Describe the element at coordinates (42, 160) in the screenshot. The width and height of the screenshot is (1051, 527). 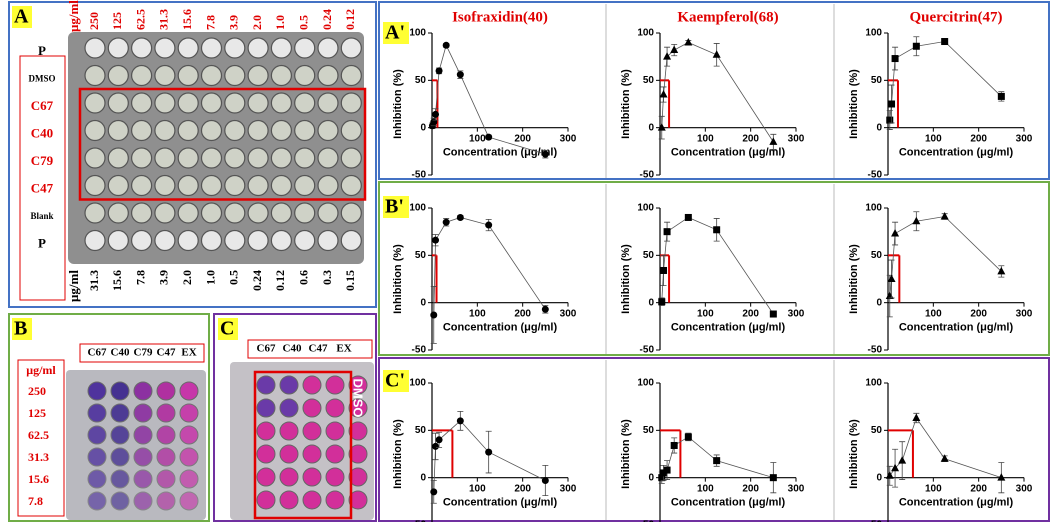
I see `row-label: C79` at that location.